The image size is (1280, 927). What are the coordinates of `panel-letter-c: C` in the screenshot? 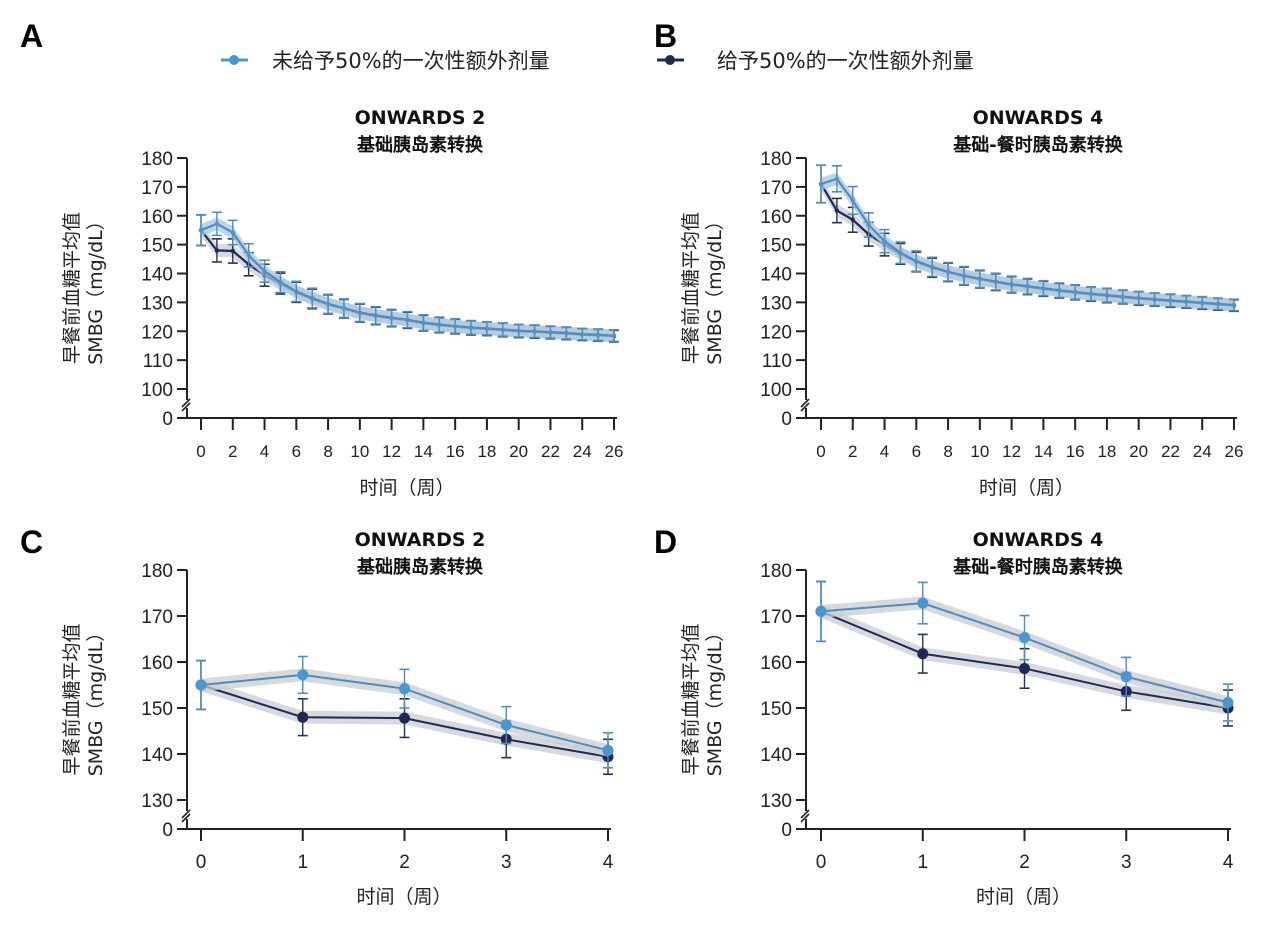 It's located at (31, 542).